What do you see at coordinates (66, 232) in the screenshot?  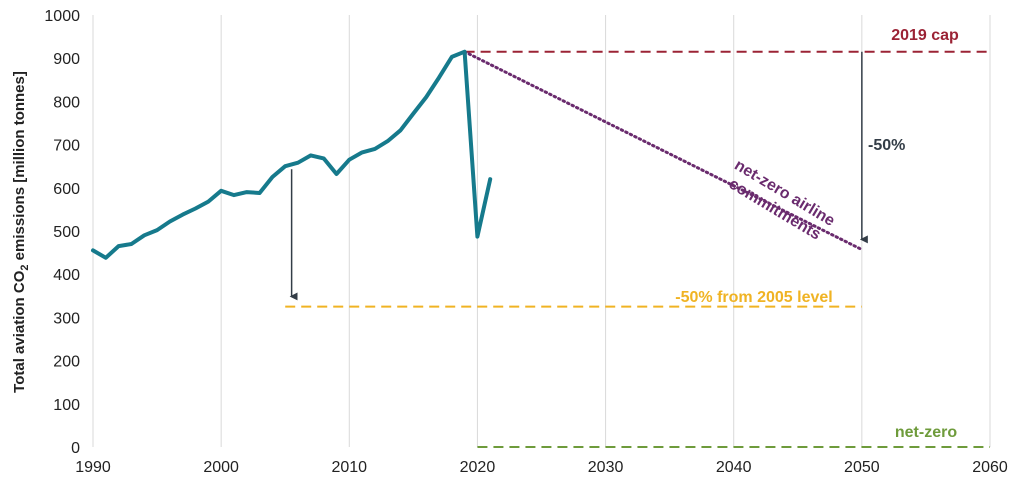 I see `y-tick-label: 500` at bounding box center [66, 232].